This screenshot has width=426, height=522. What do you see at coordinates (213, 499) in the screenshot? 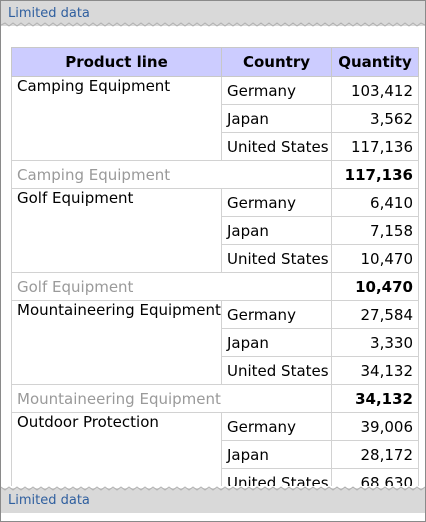
I see `bottom-limited-data-band: Limited data` at bounding box center [213, 499].